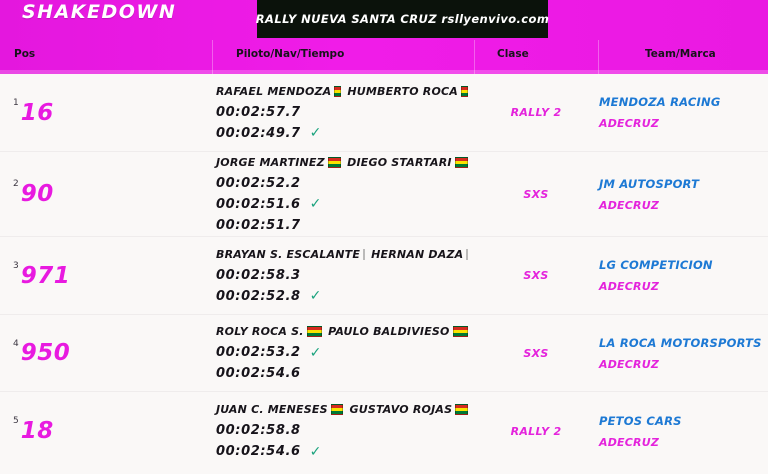 The height and width of the screenshot is (474, 768). Describe the element at coordinates (258, 133) in the screenshot. I see `time-value: 00:02:49.7` at that location.